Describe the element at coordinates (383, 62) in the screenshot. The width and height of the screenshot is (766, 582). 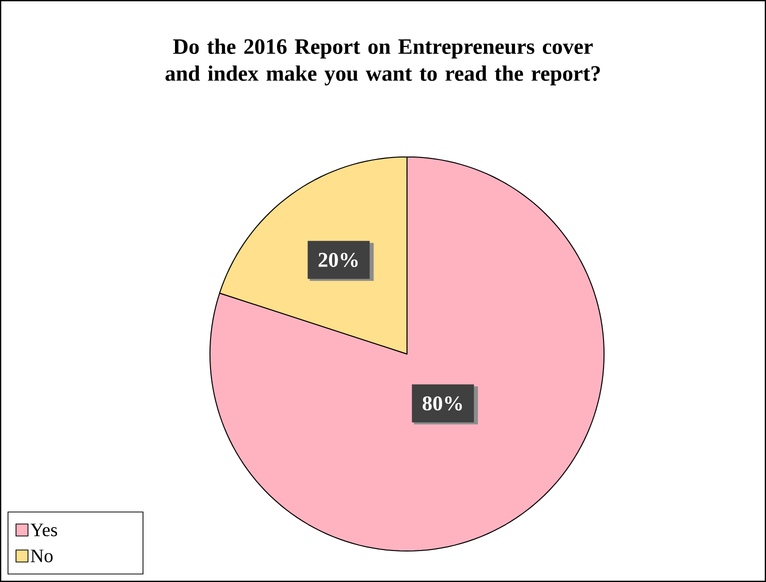
I see `chart-title: Do the 2016 Report on Entrepreneurs cover and index make you want to read the report?` at that location.